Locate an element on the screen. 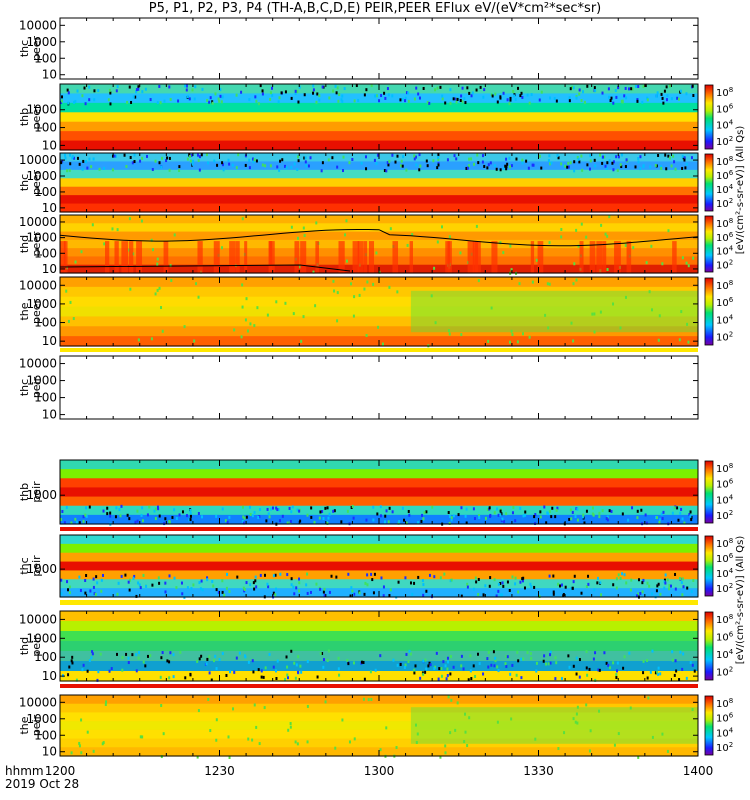 The image size is (750, 800). spectrogram-band is located at coordinates (379, 557).